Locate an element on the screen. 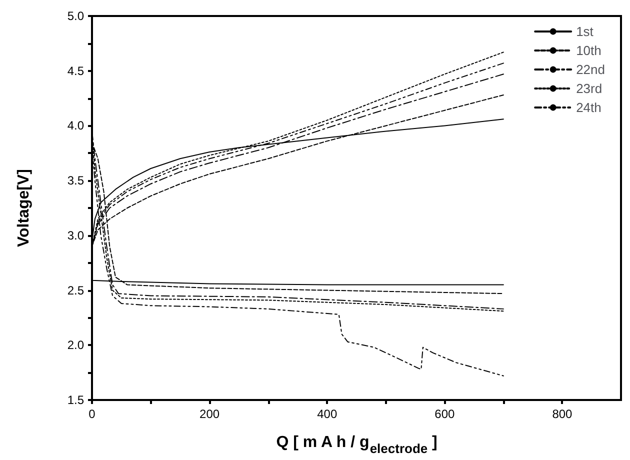 The width and height of the screenshot is (630, 460). y-tick-label: 1.5 is located at coordinates (75, 400).